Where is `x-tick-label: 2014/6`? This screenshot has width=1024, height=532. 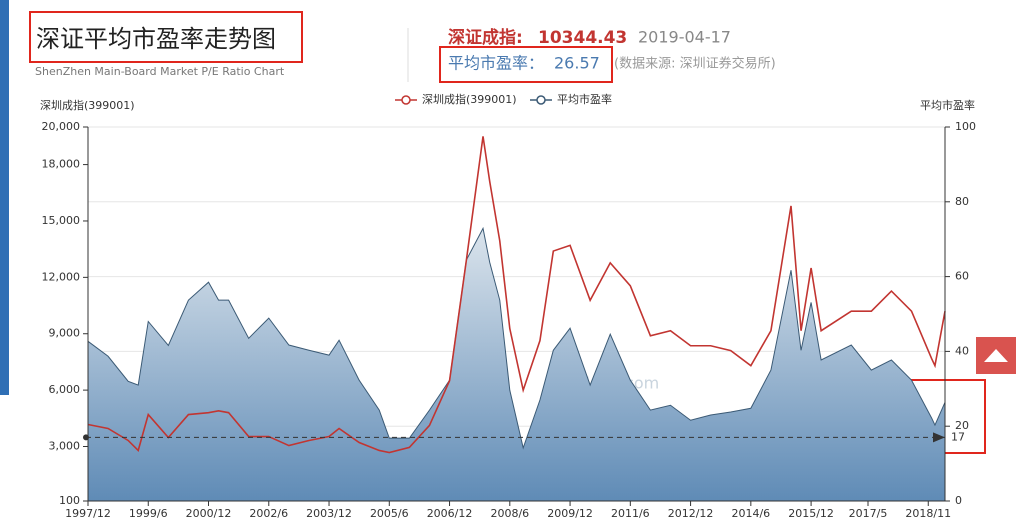 x-tick-label: 2014/6 is located at coordinates (750, 513).